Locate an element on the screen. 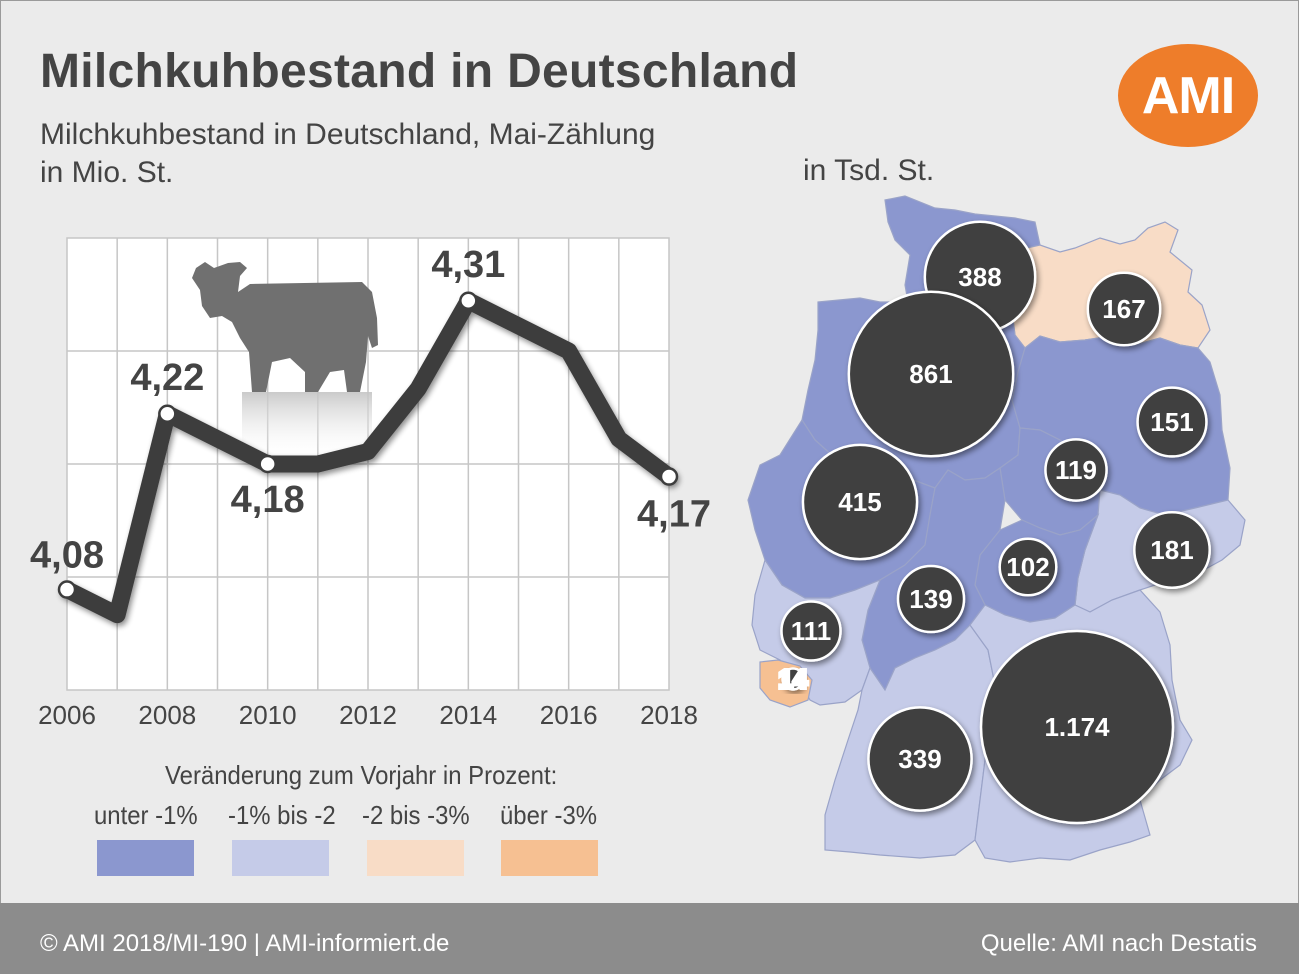  subtitle-line-2: in Mio. St. is located at coordinates (107, 172).